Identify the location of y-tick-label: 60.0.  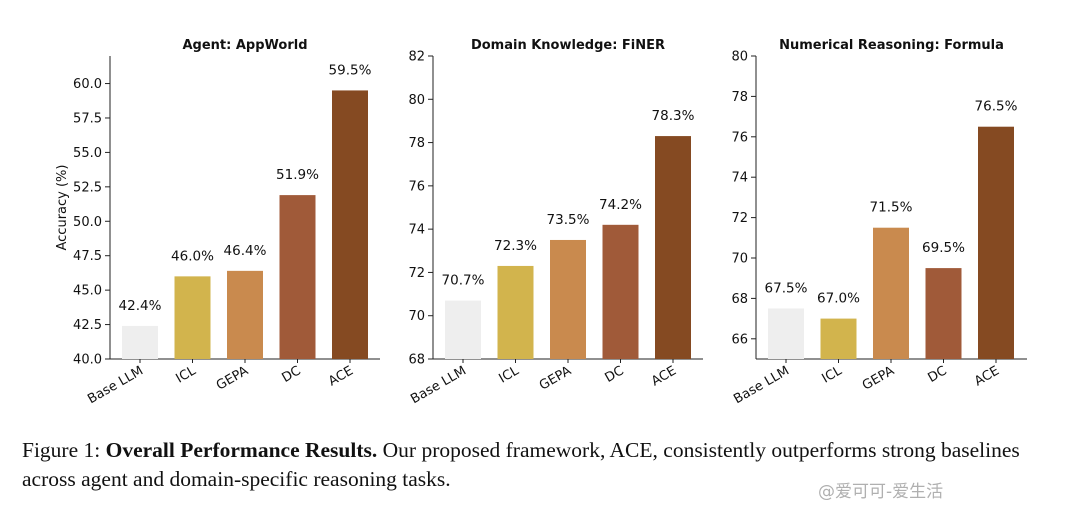
(87, 84).